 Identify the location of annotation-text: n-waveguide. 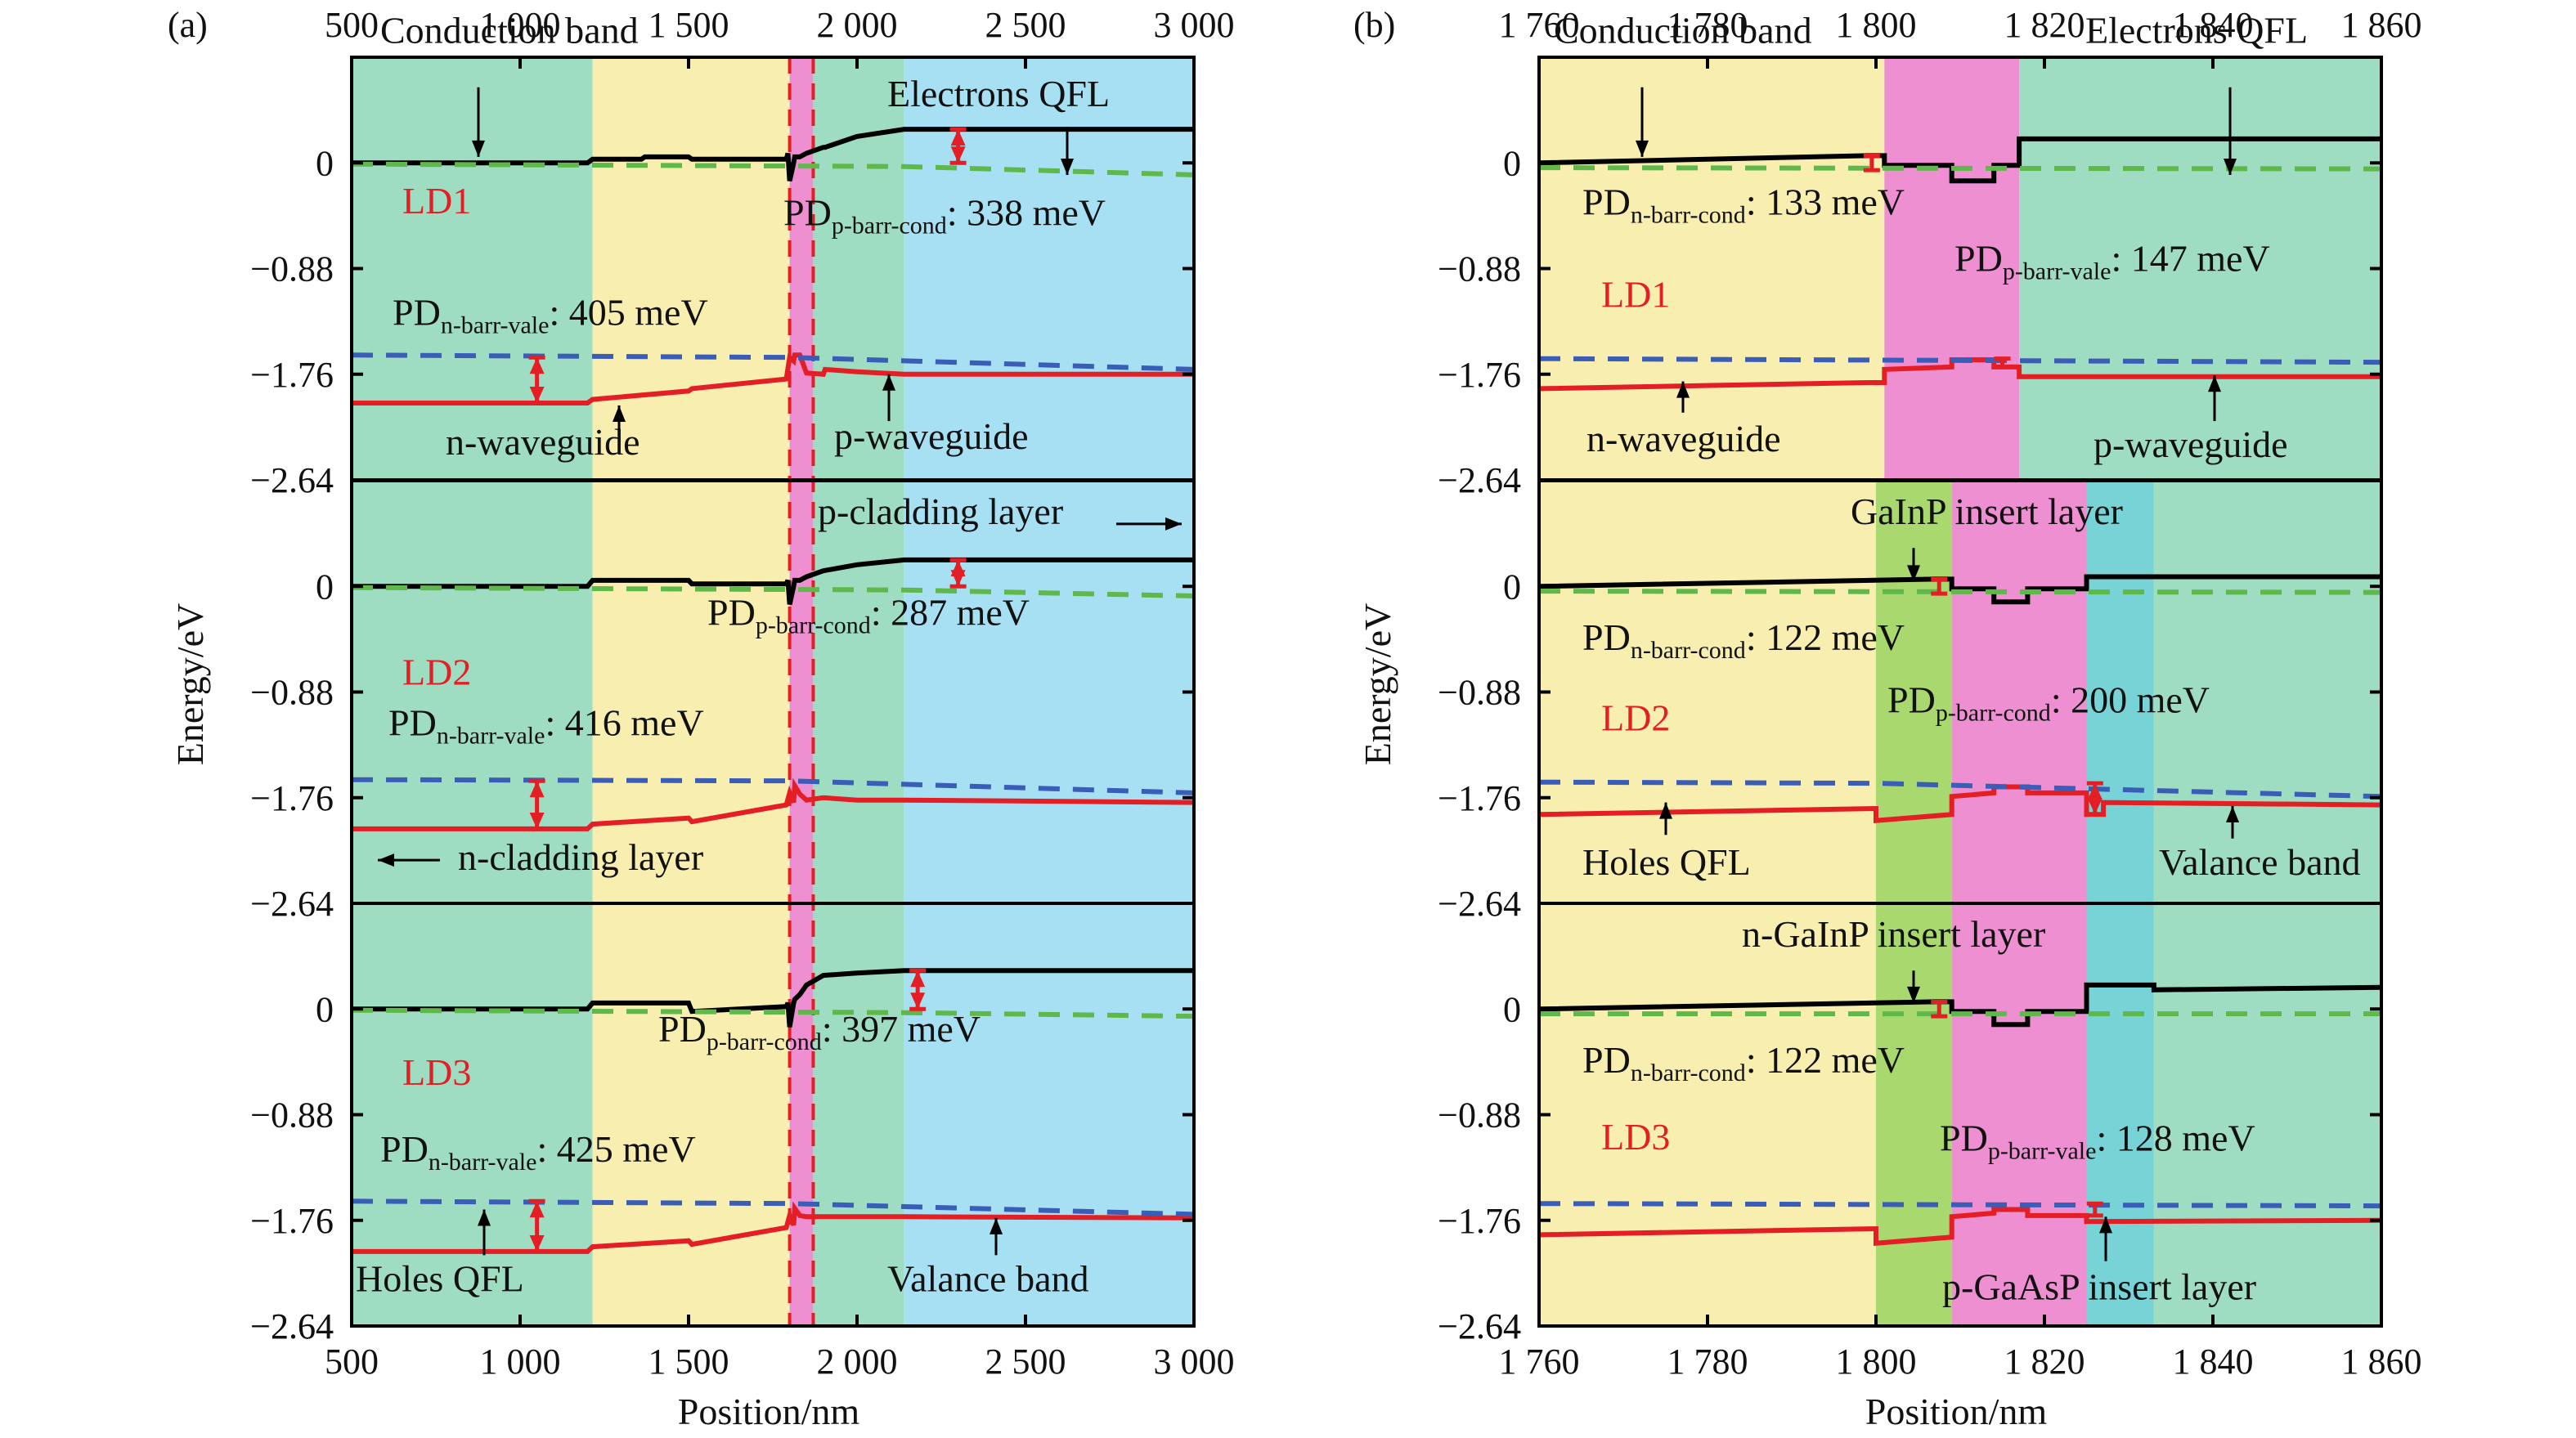
(1684, 438).